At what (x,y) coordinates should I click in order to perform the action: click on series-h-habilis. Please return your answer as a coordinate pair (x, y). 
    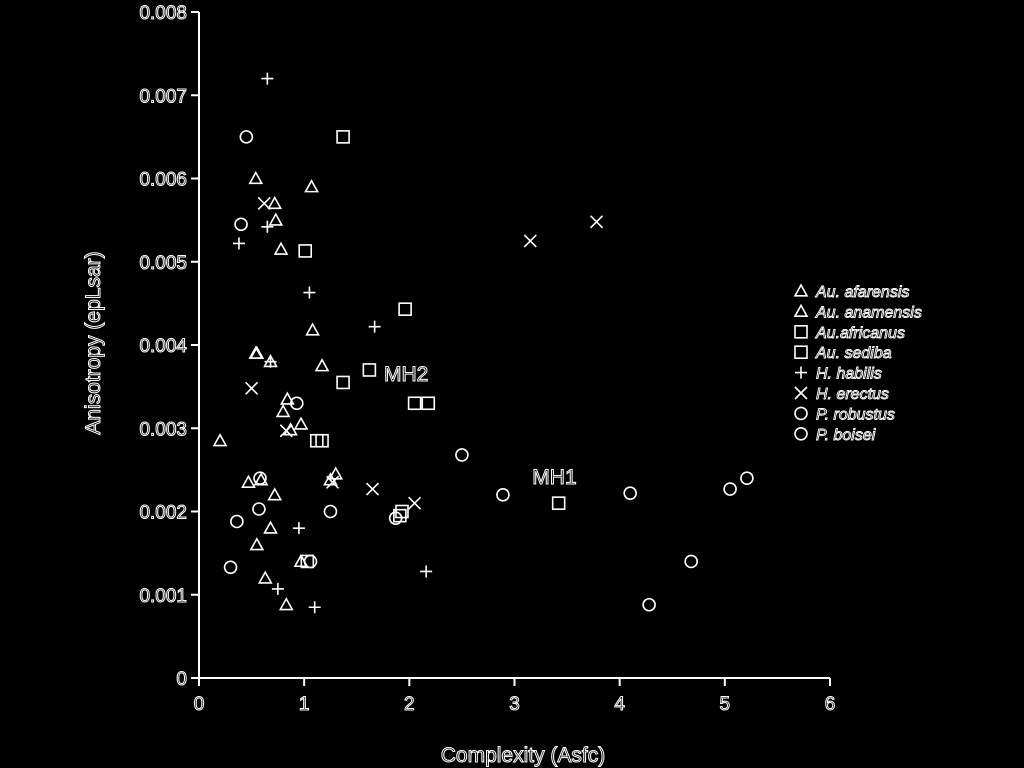
    Looking at the image, I should click on (332, 343).